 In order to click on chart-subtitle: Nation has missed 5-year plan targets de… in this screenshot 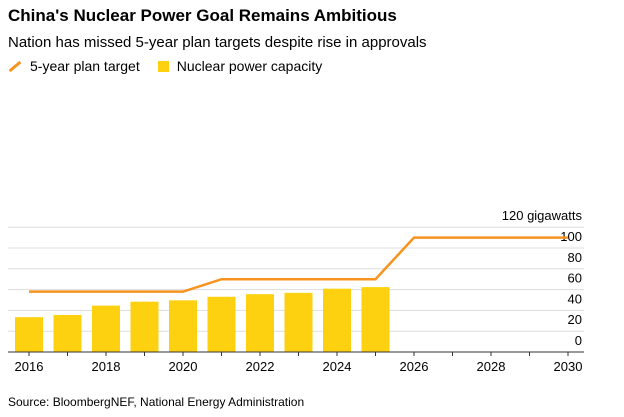, I will do `click(217, 42)`.